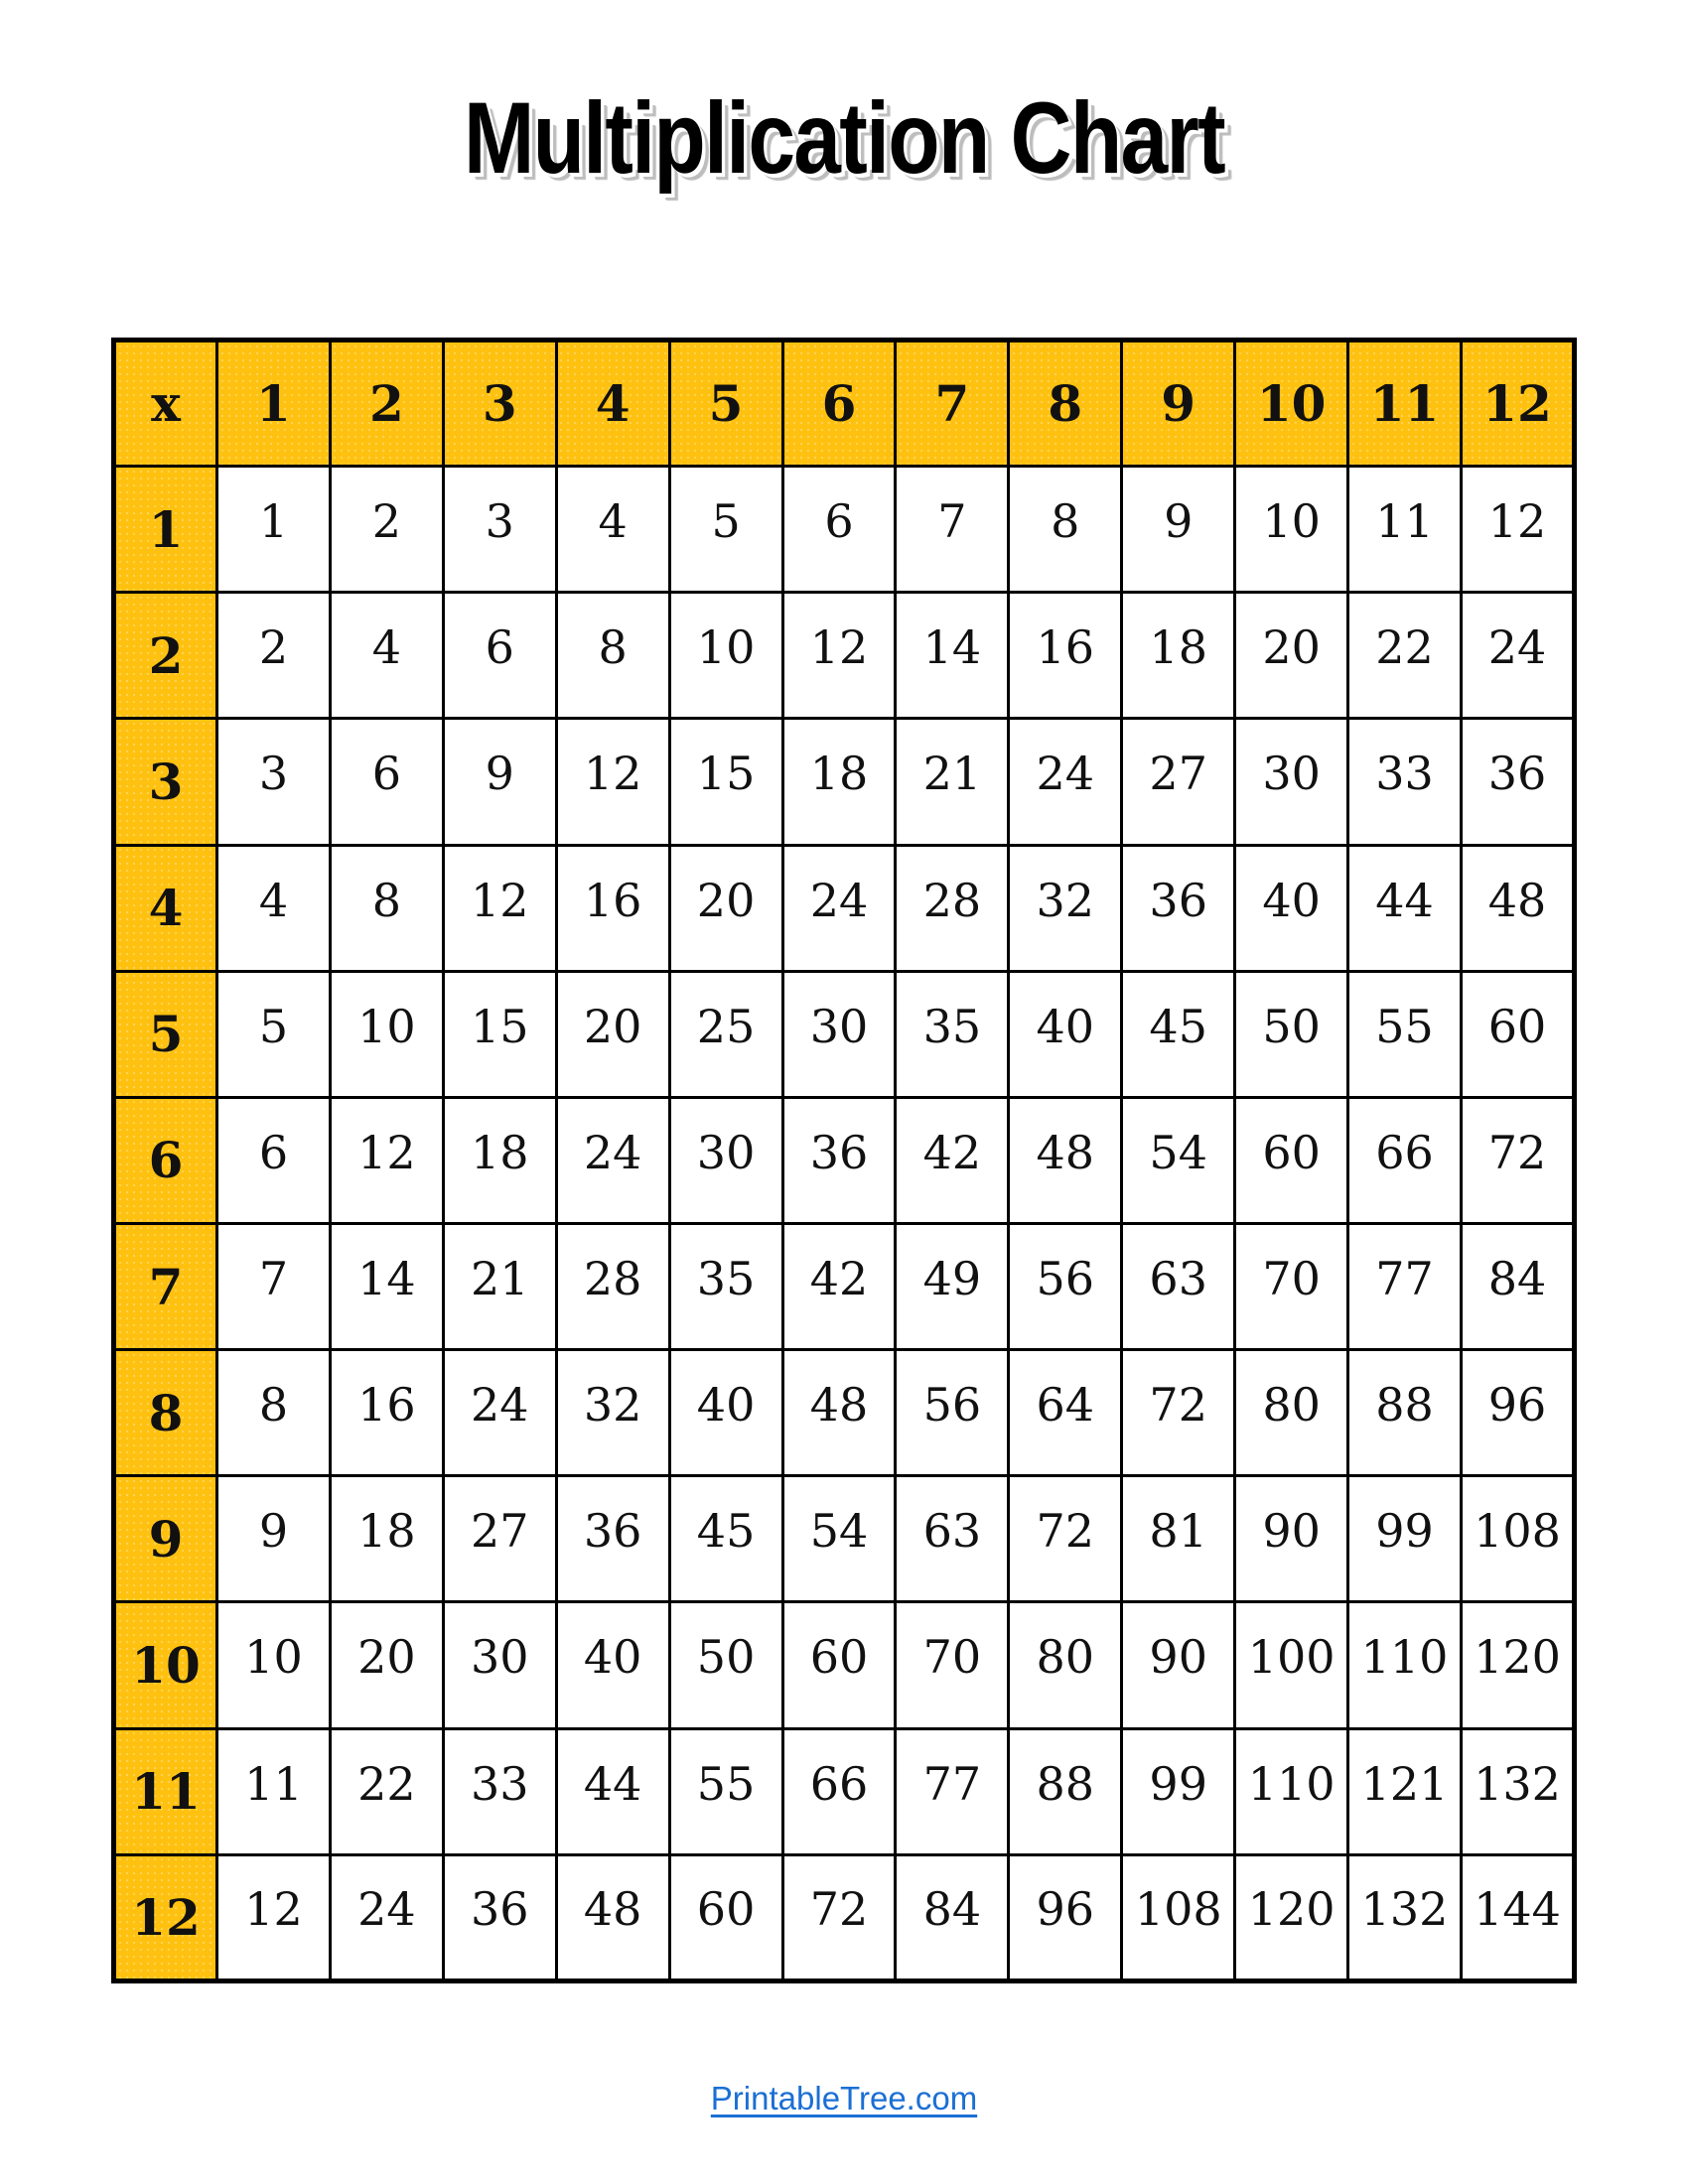 The width and height of the screenshot is (1688, 2184). What do you see at coordinates (1178, 1539) in the screenshot?
I see `product-cell: 81` at bounding box center [1178, 1539].